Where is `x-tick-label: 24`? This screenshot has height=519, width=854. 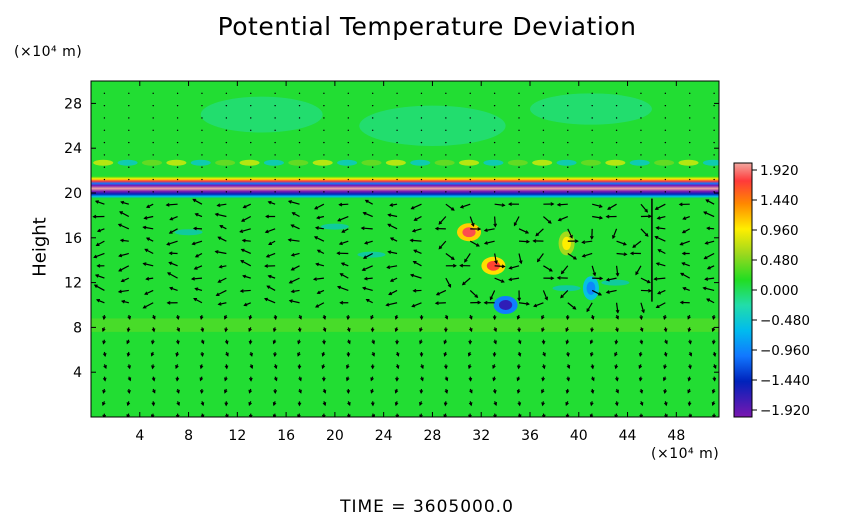 x-tick-label: 24 is located at coordinates (384, 436).